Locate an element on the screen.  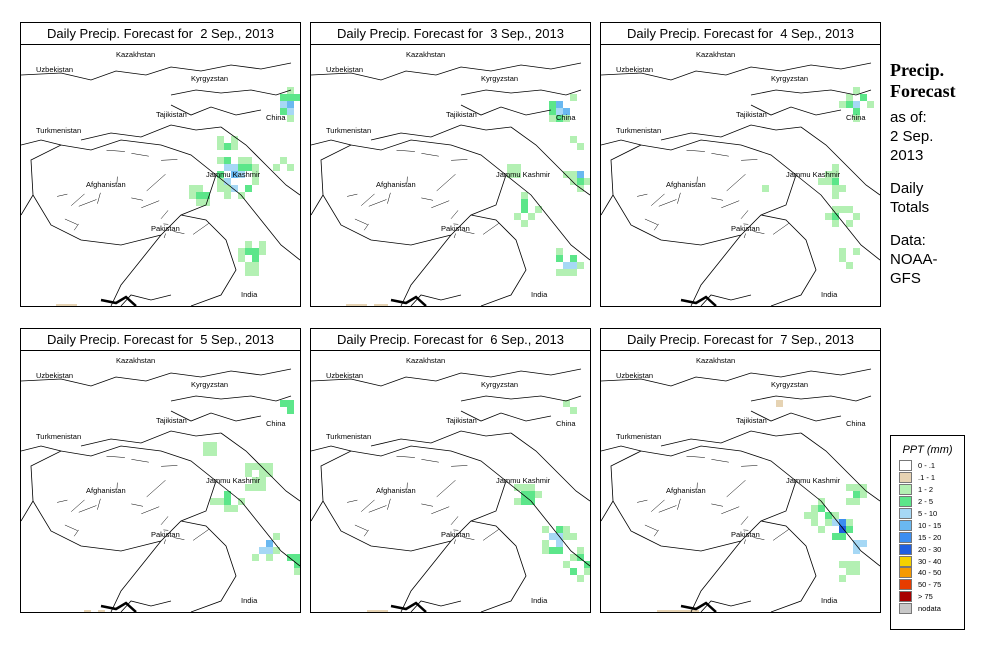
totals-line2: Totals is located at coordinates (910, 207).